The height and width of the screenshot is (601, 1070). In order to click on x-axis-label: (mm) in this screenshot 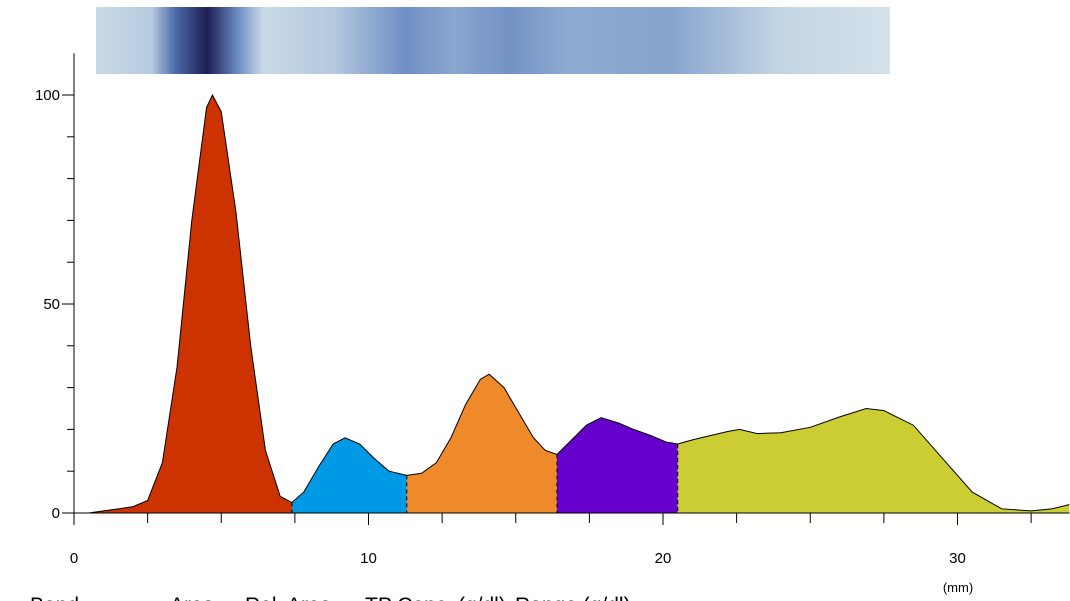, I will do `click(958, 587)`.